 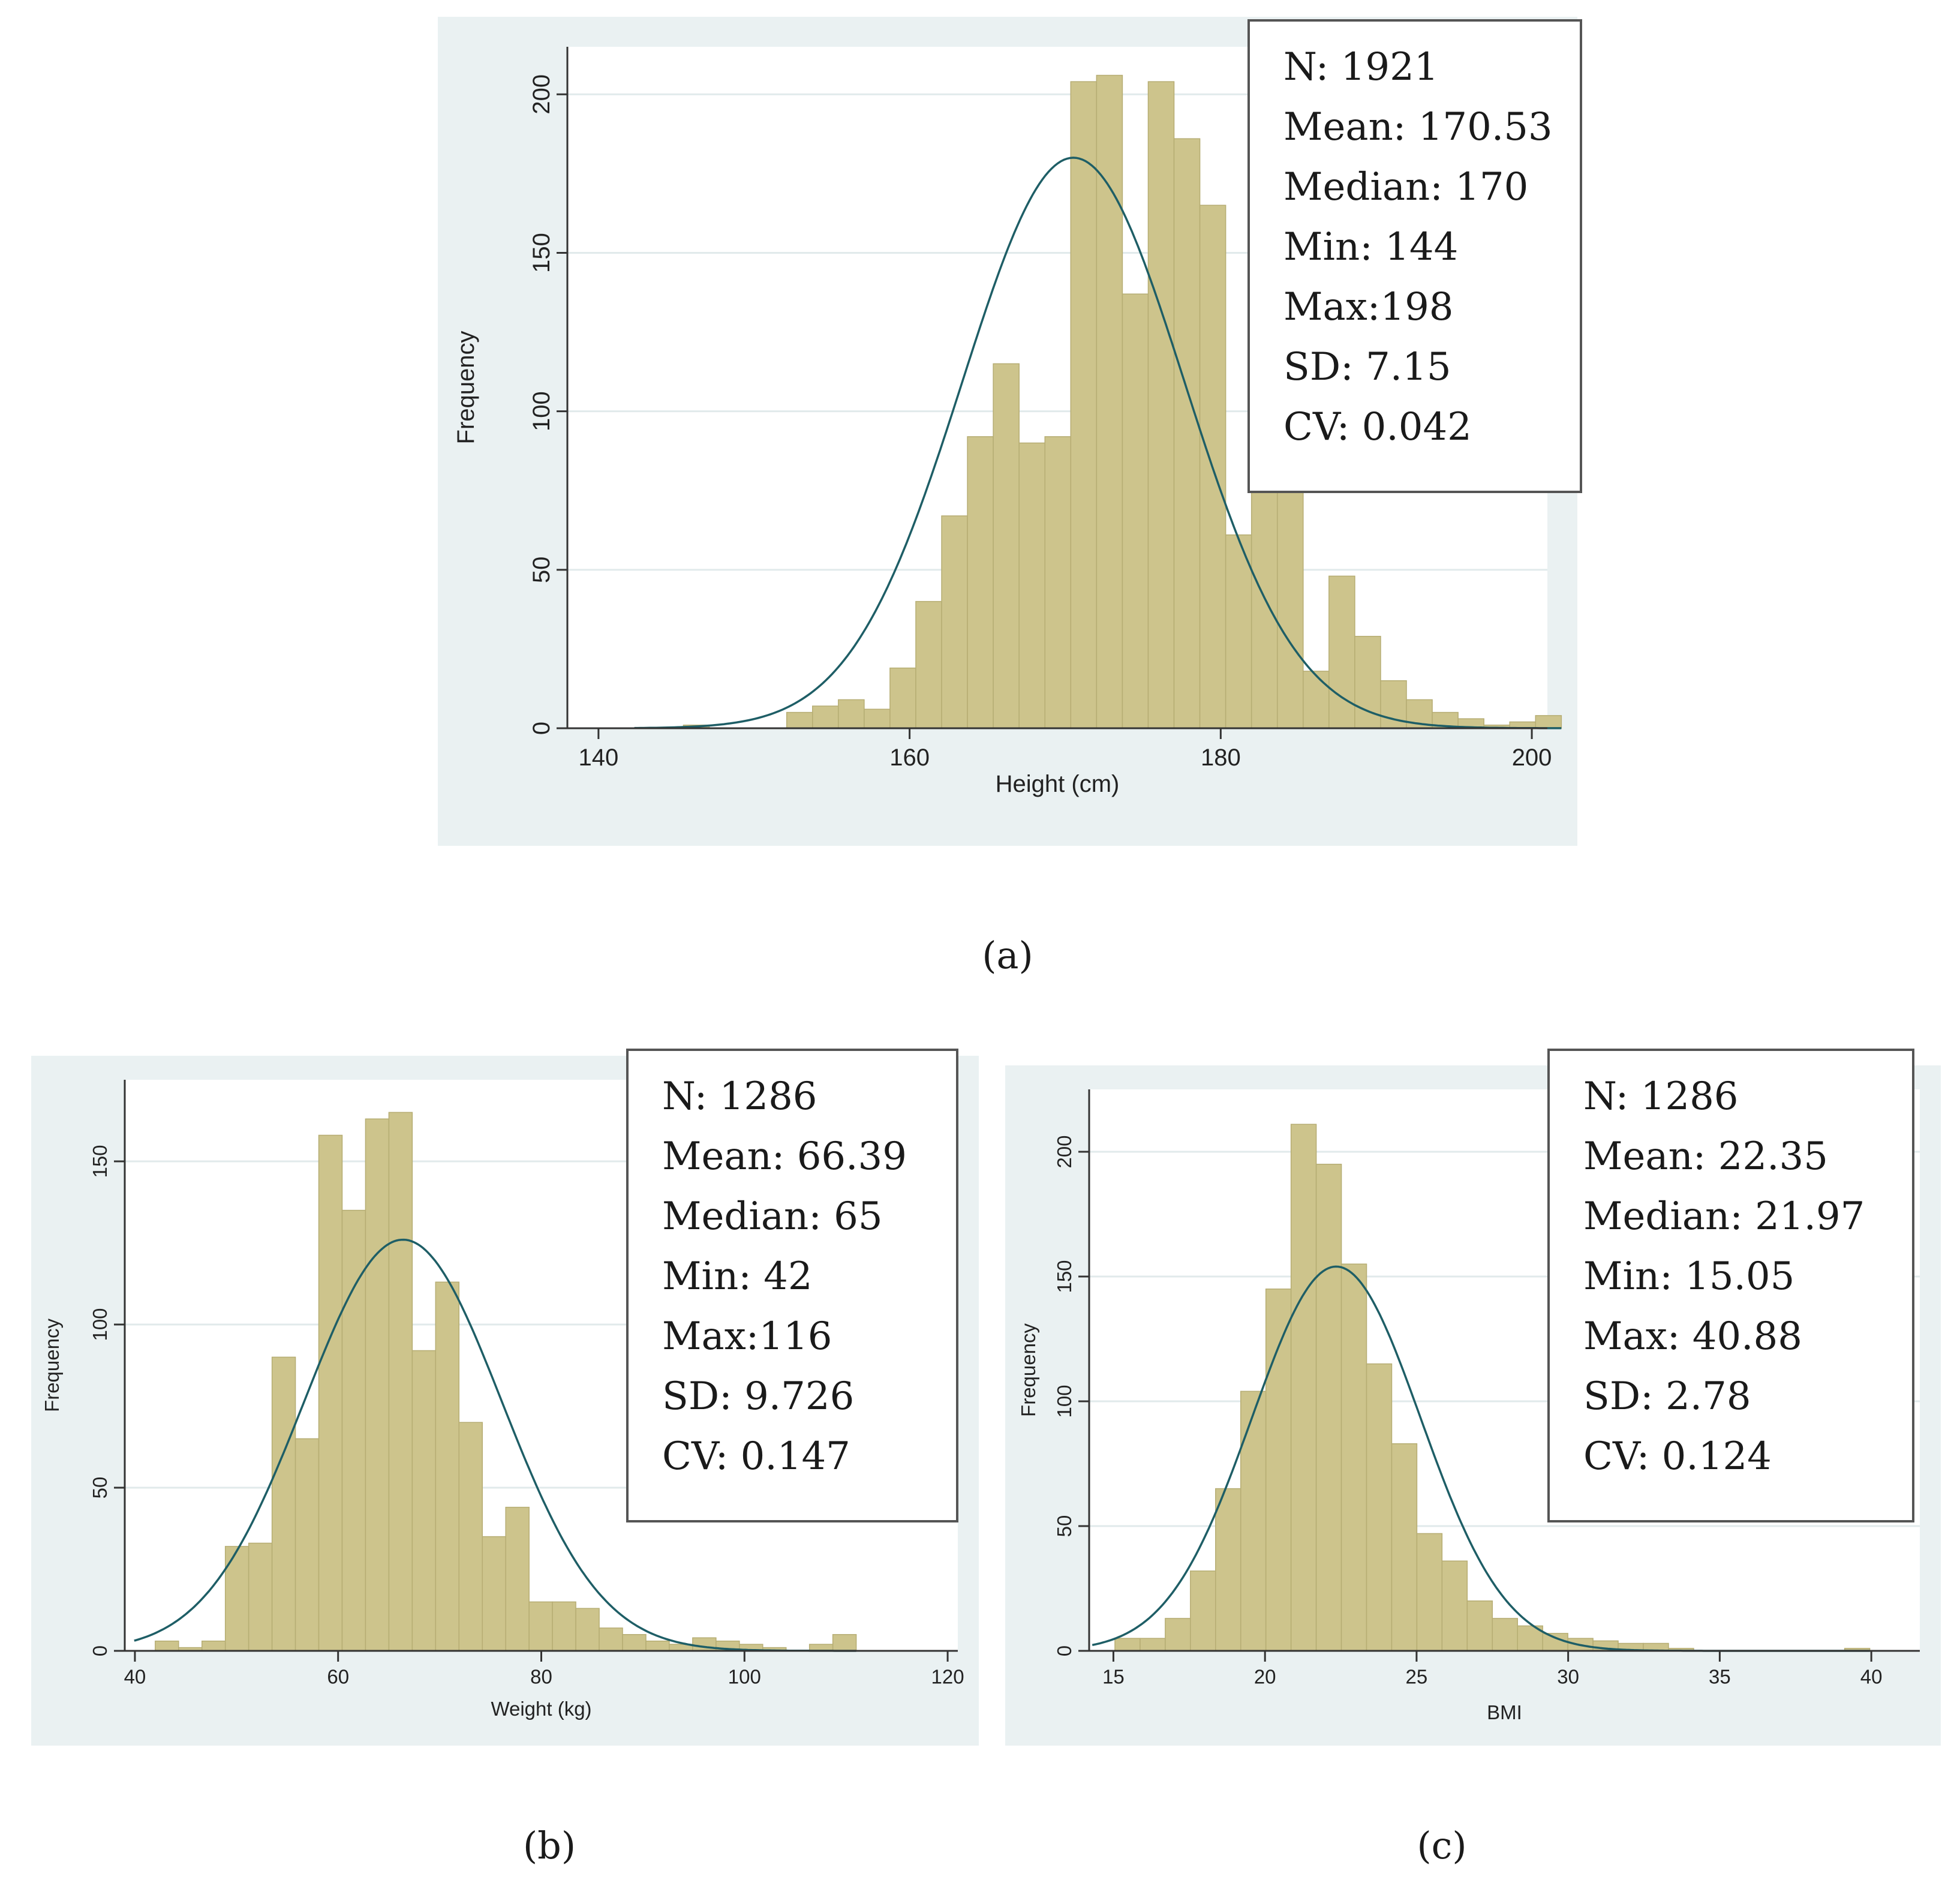 I want to click on stat-max: Max:198, so click(x=1368, y=307).